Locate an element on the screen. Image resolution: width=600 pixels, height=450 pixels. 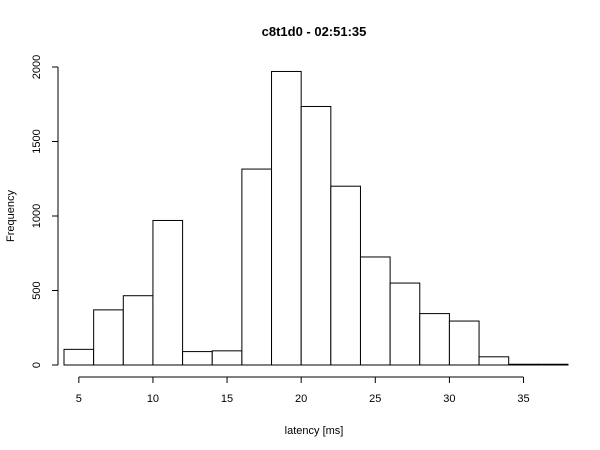
chart-title: c8t1d0 - 02:51:35 is located at coordinates (314, 31).